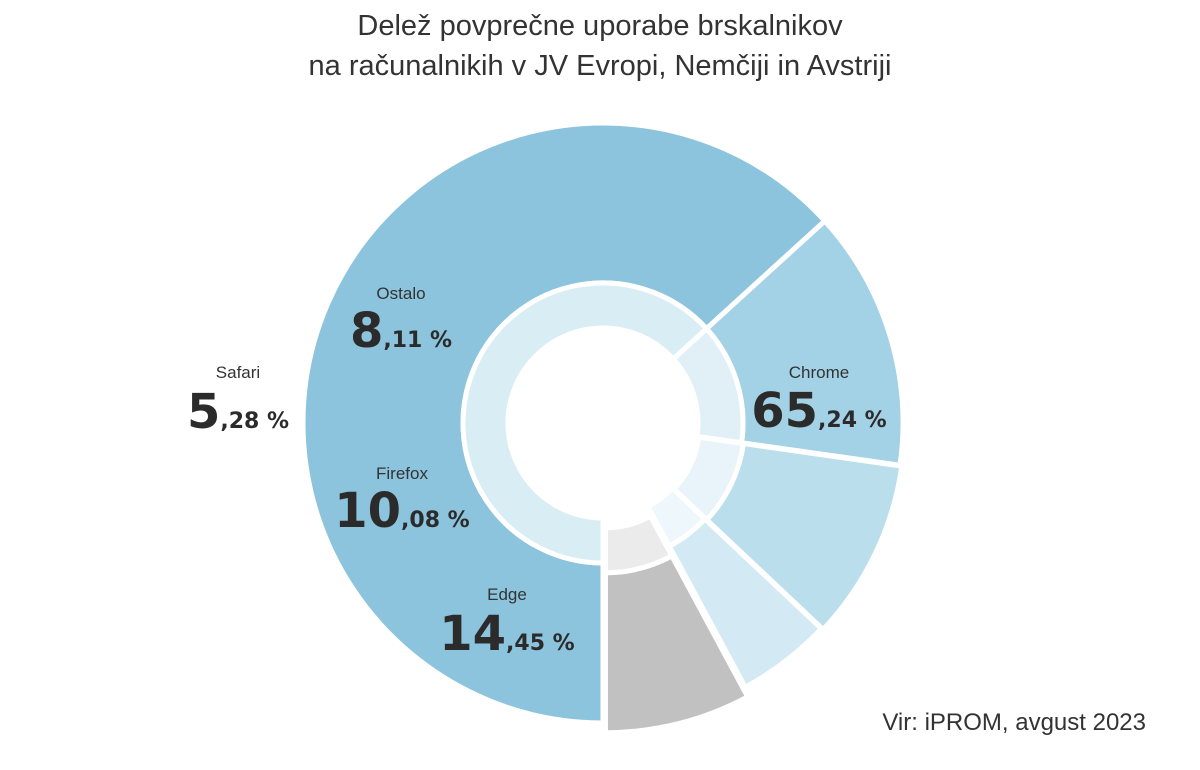 This screenshot has height=770, width=1200. Describe the element at coordinates (600, 26) in the screenshot. I see `chart-title-line-1: Delež povprečne uporabe brskalnikov` at that location.